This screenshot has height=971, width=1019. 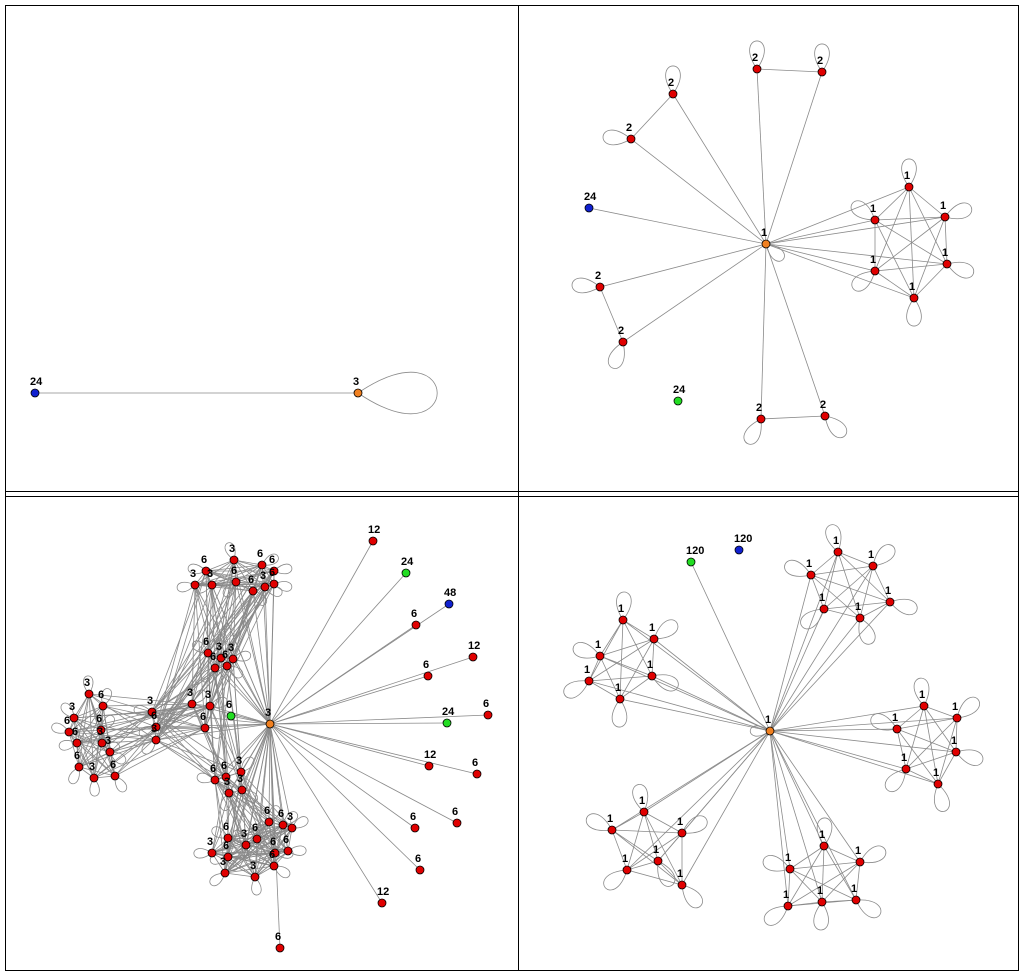 I want to click on nodes: 1 2 2 2 2 24 2 2 24 2 2 1 1 1 1 1 1, so click(x=768, y=238).